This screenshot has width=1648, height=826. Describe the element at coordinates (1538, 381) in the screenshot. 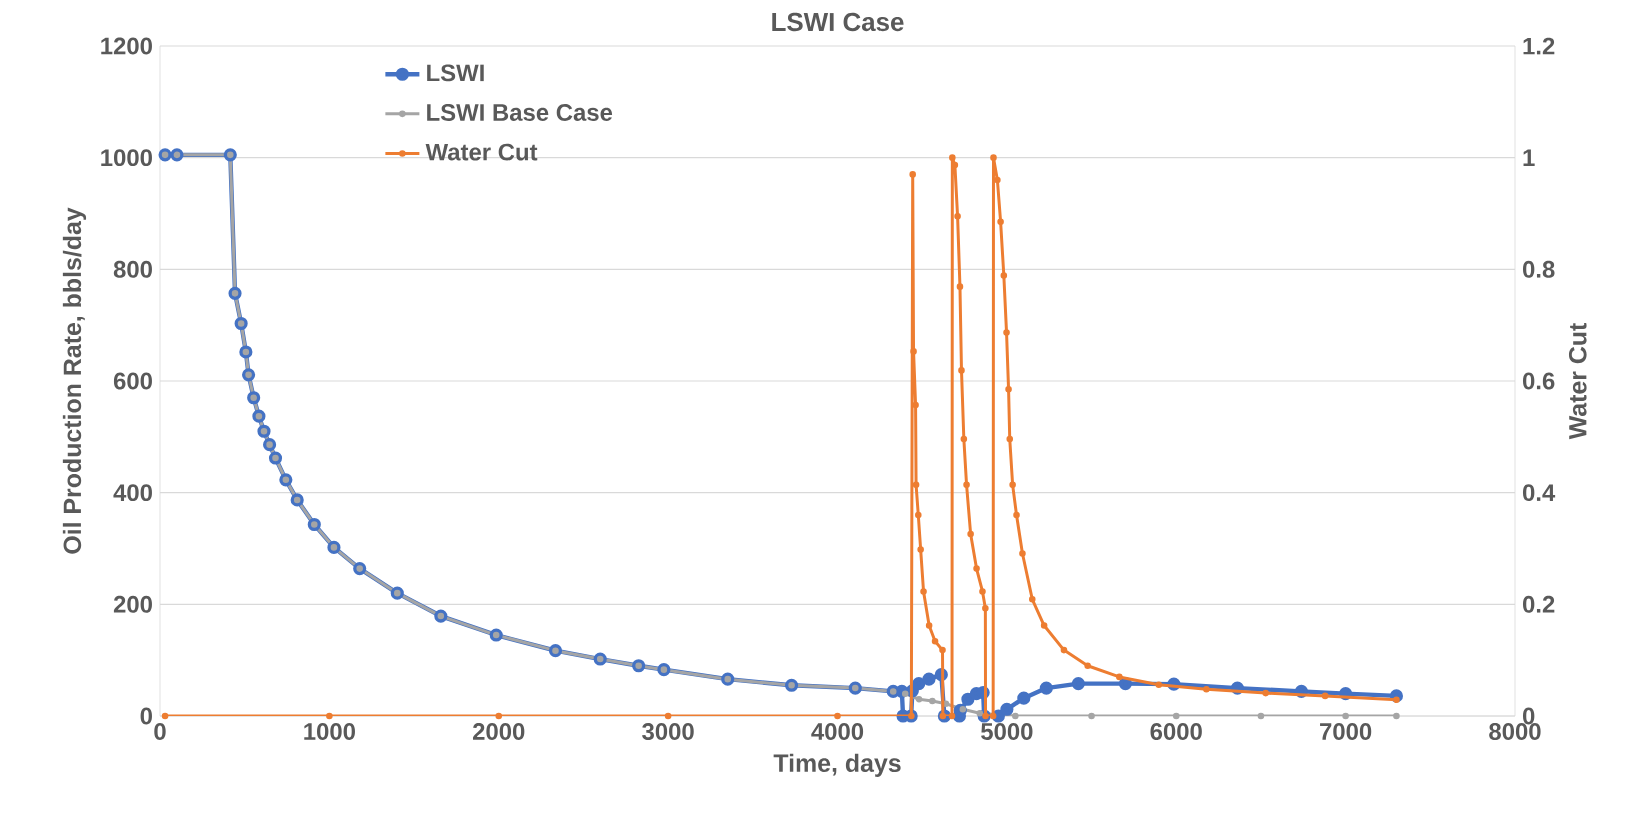

I see `y2-tick-label: 0.6` at that location.